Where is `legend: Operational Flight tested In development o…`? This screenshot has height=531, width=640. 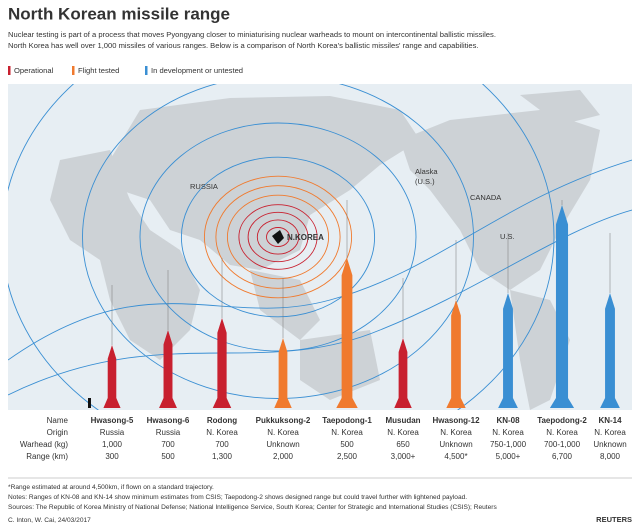 legend: Operational Flight tested In development o… is located at coordinates (125, 70).